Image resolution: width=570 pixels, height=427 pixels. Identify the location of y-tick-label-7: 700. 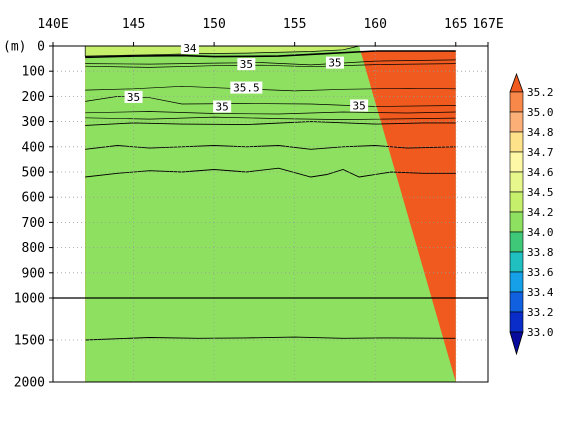
(33, 223).